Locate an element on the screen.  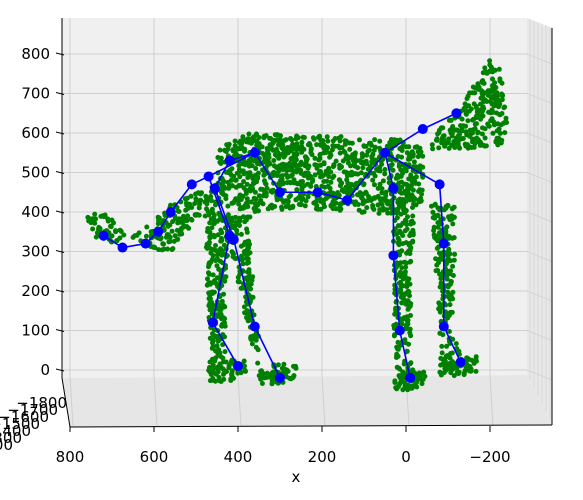
skeleton-joint-back-paw-r is located at coordinates (280, 378).